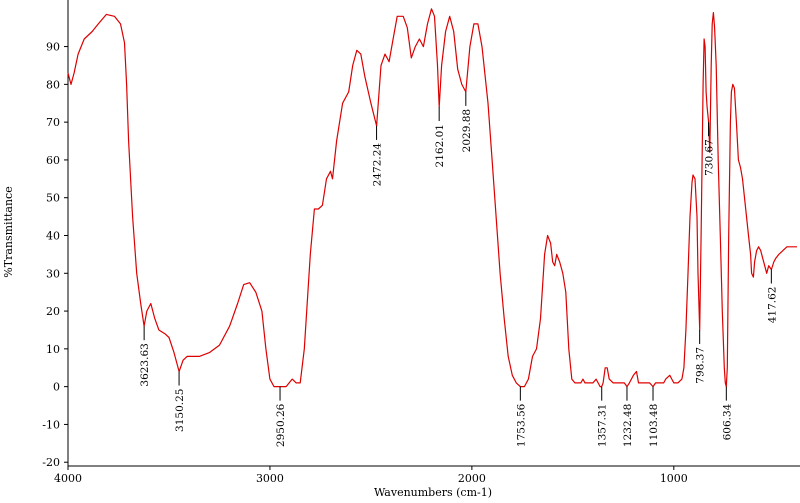 Image resolution: width=800 pixels, height=503 pixels. What do you see at coordinates (53, 47) in the screenshot?
I see `y-tick-label: 90` at bounding box center [53, 47].